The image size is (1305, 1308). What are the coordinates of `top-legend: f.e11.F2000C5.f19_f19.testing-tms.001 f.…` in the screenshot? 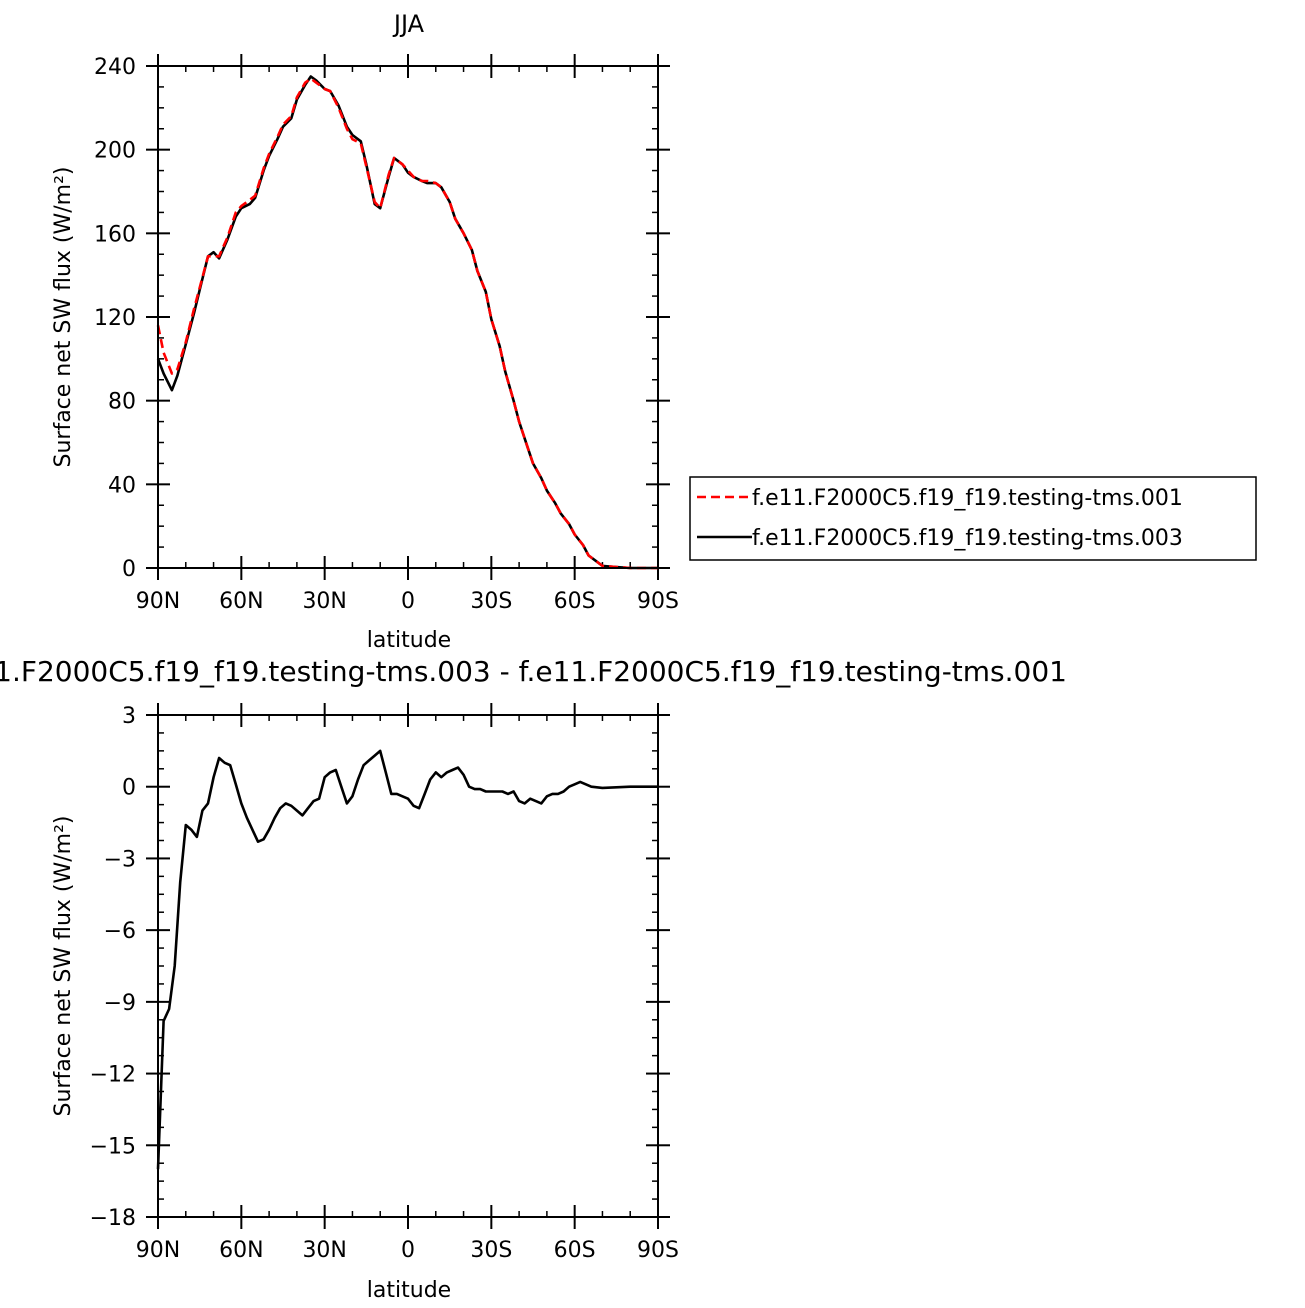 It's located at (973, 518).